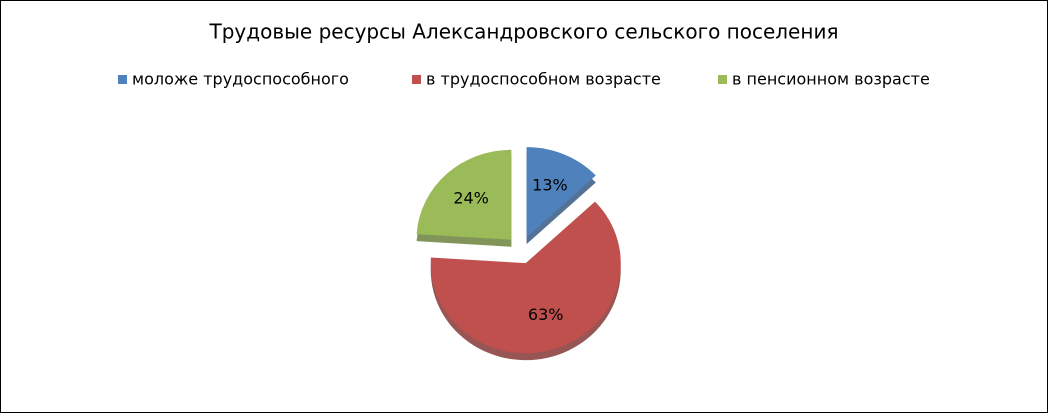  I want to click on legend-label: в трудоспособном возрасте, so click(543, 79).